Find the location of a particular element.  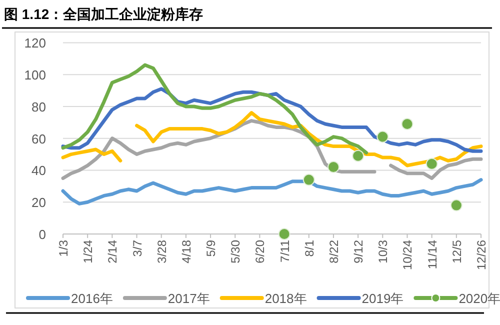

x-tick-label: 3/7 is located at coordinates (137, 248).